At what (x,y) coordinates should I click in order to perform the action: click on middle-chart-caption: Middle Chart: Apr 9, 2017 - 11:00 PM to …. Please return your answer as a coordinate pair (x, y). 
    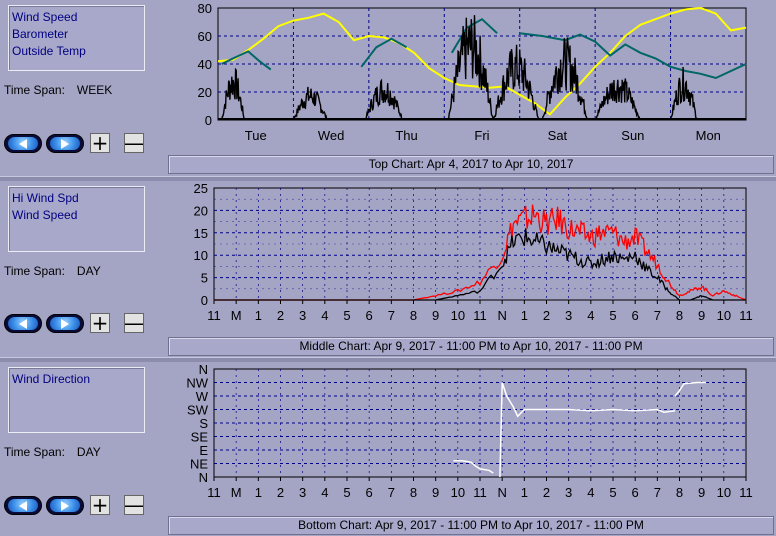
    Looking at the image, I should click on (471, 346).